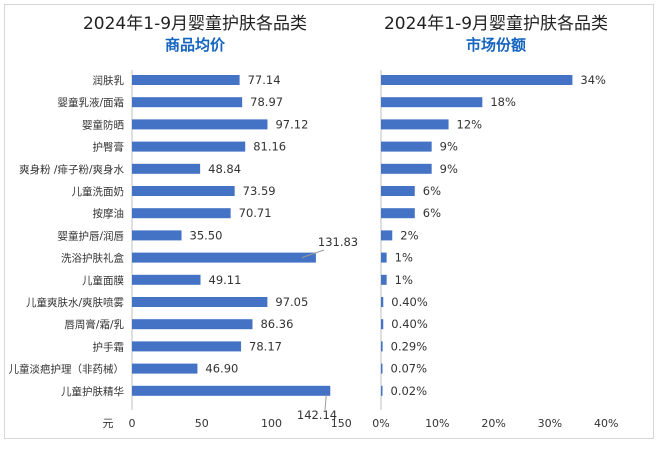 The height and width of the screenshot is (457, 660). I want to click on category-label-10: 儿童爽肤水/爽肤喷雾, so click(75, 302).